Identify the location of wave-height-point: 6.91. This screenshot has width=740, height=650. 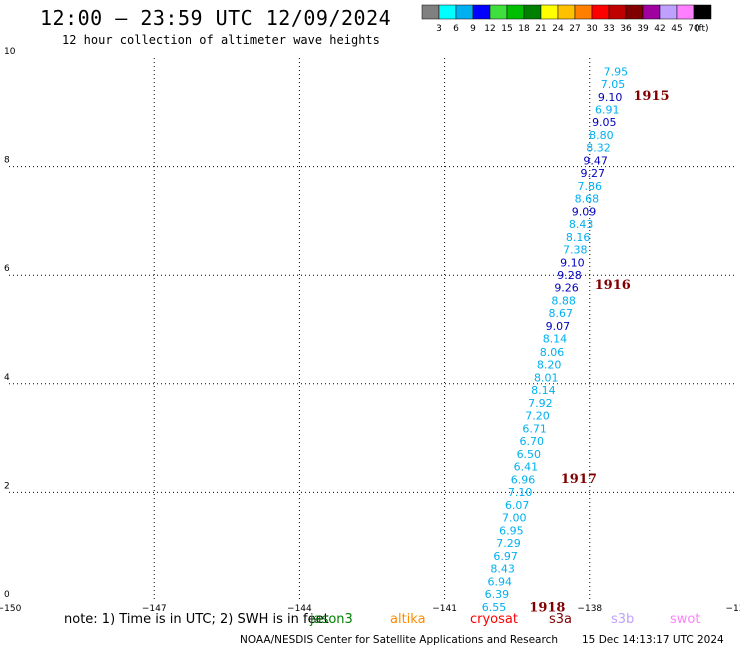
(607, 110).